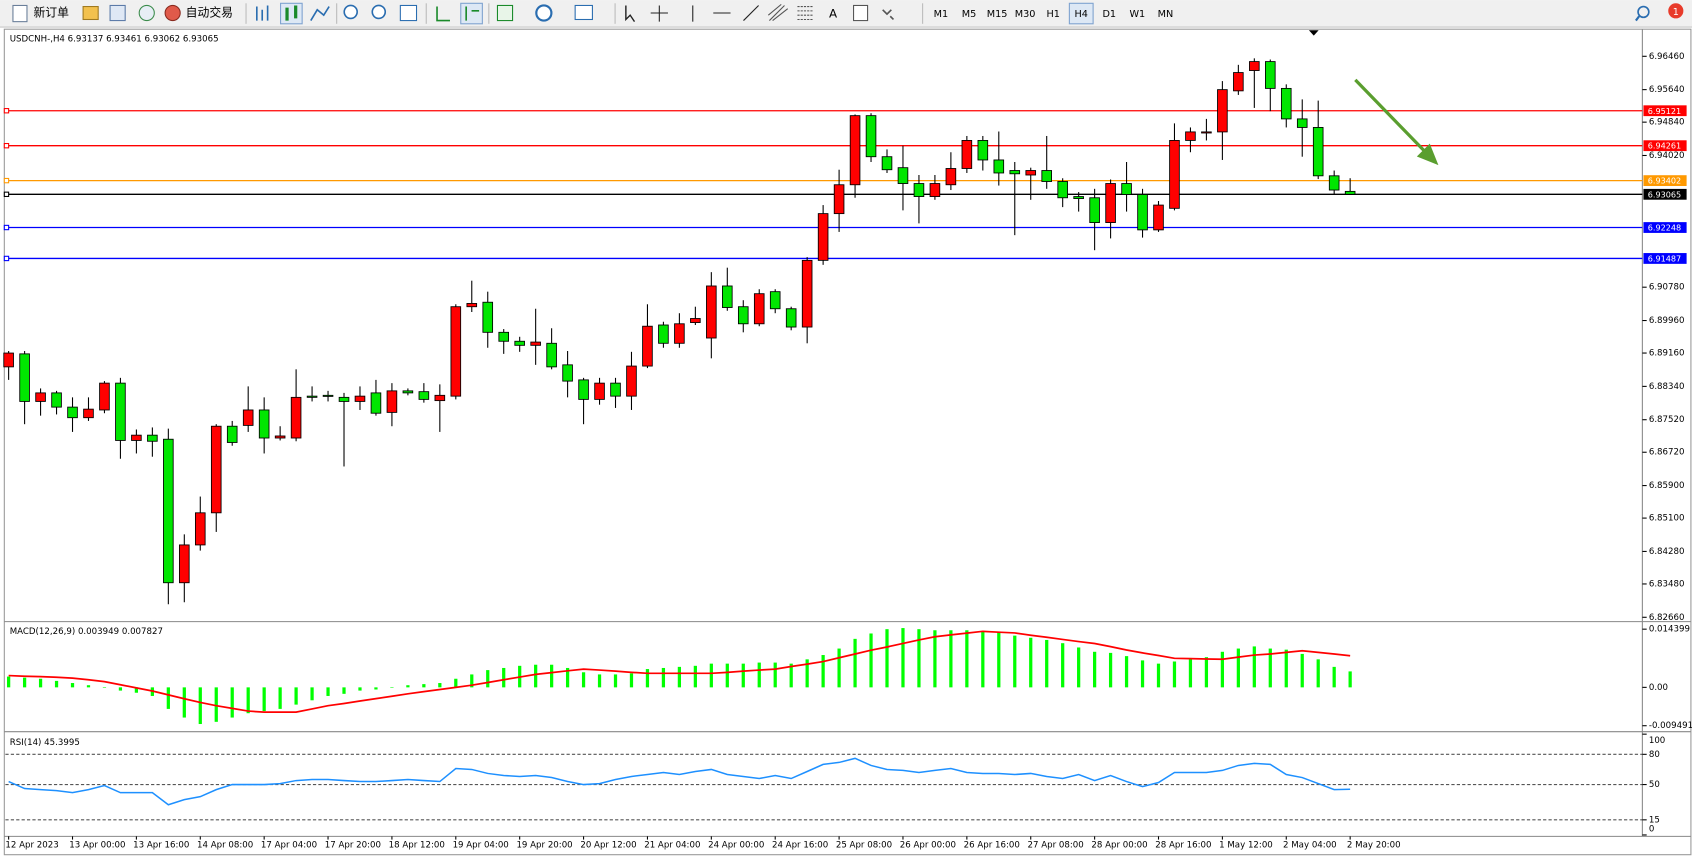 This screenshot has height=858, width=1692. I want to click on y-tick-label: 6.89160, so click(1667, 354).